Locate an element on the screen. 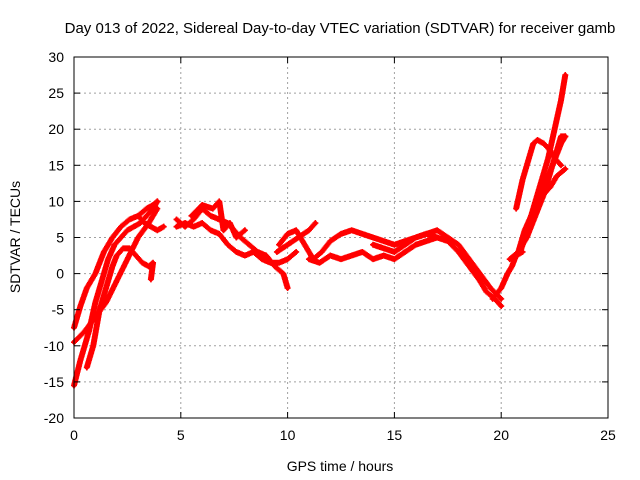  x-tick-label: 10 is located at coordinates (288, 435).